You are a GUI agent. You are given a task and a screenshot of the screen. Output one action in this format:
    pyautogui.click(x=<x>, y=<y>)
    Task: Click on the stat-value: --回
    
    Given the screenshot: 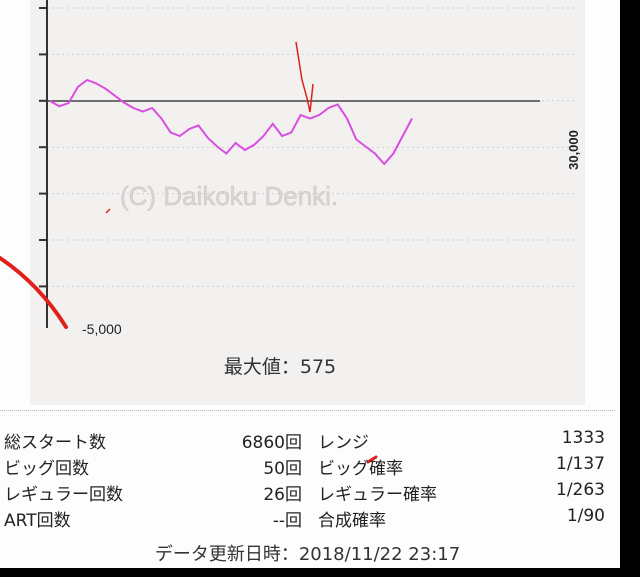 What is the action you would take?
    pyautogui.click(x=287, y=521)
    